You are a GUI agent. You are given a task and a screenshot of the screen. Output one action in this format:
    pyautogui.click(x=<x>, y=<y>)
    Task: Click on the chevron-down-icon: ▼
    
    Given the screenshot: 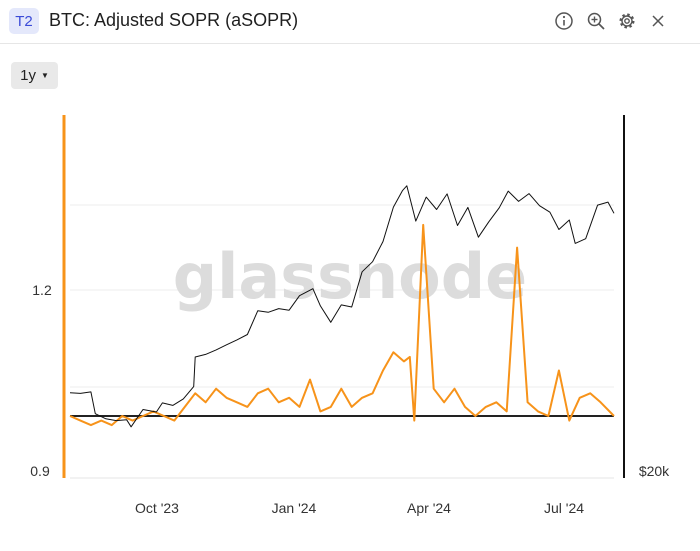 What is the action you would take?
    pyautogui.click(x=44, y=75)
    